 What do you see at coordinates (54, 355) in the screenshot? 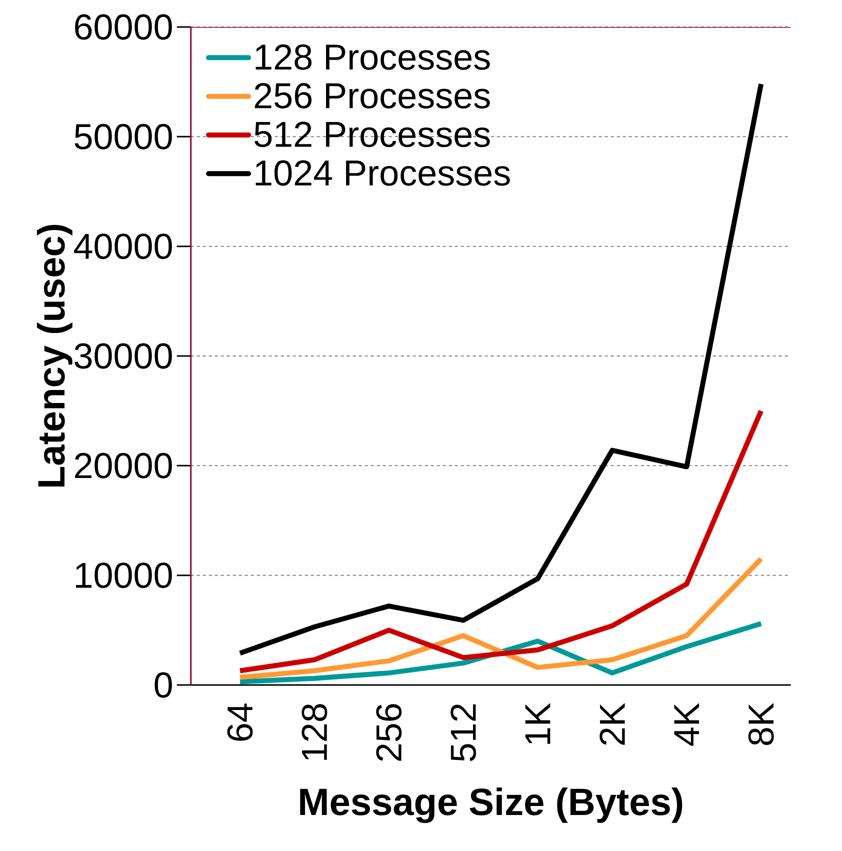
I see `y-axis-title: Latency (usec)` at bounding box center [54, 355].